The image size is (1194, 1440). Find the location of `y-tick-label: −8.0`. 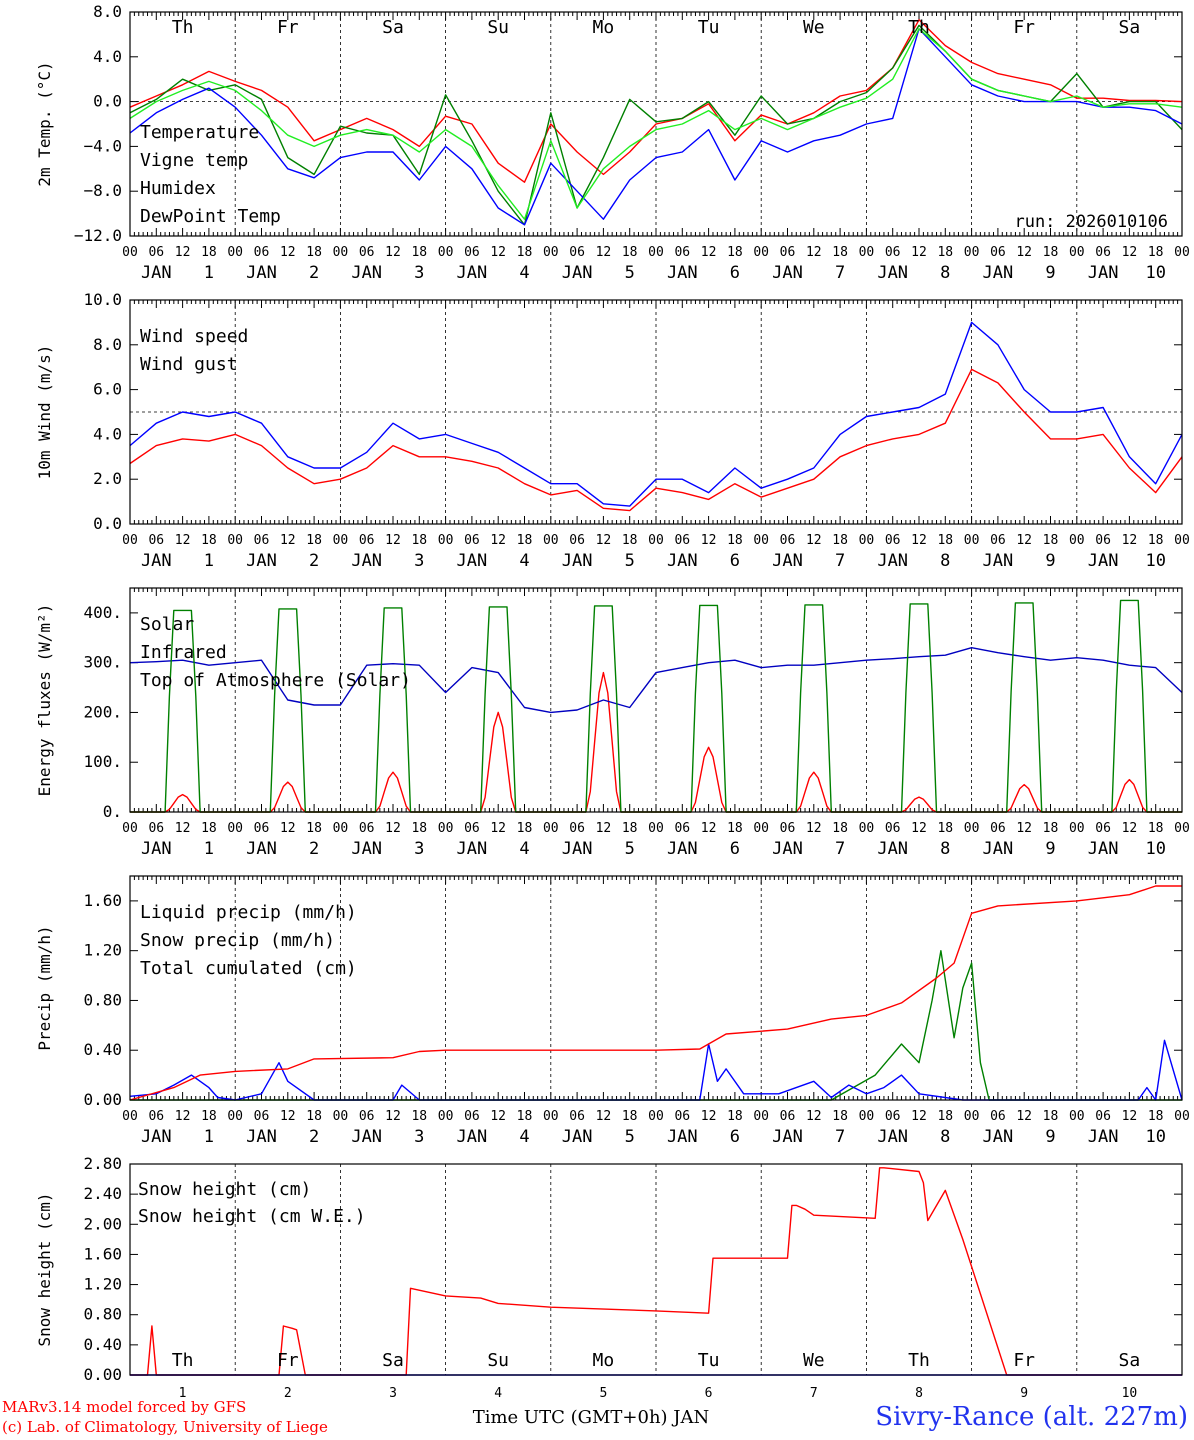

y-tick-label: −8.0 is located at coordinates (102, 190).